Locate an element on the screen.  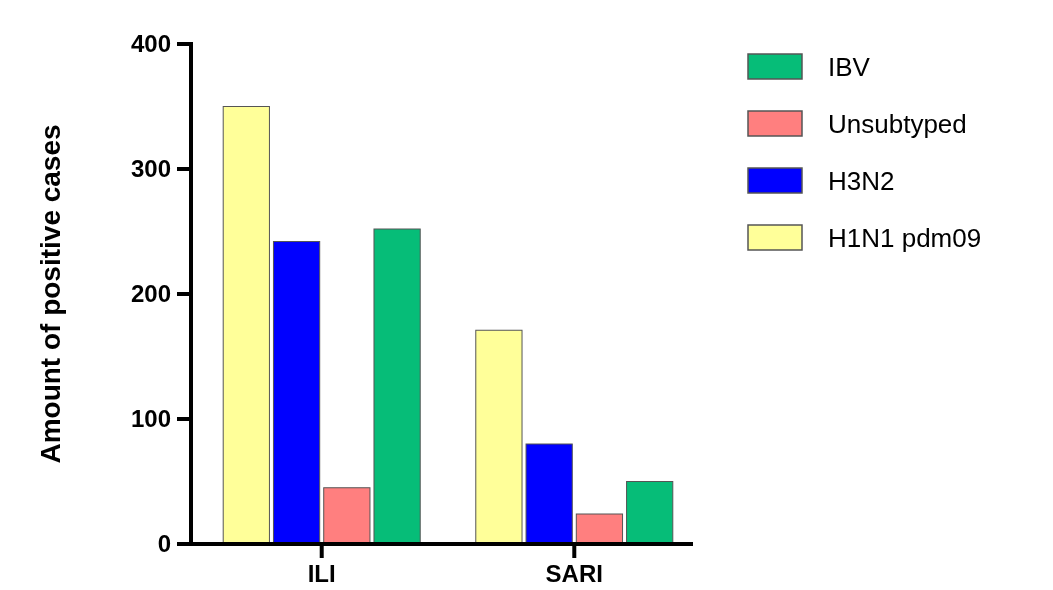
x-tick-label: SARI is located at coordinates (574, 573).